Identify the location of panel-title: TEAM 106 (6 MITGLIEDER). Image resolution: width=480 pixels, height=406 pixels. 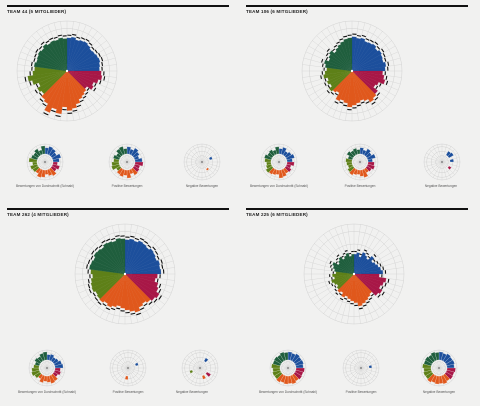
(277, 11).